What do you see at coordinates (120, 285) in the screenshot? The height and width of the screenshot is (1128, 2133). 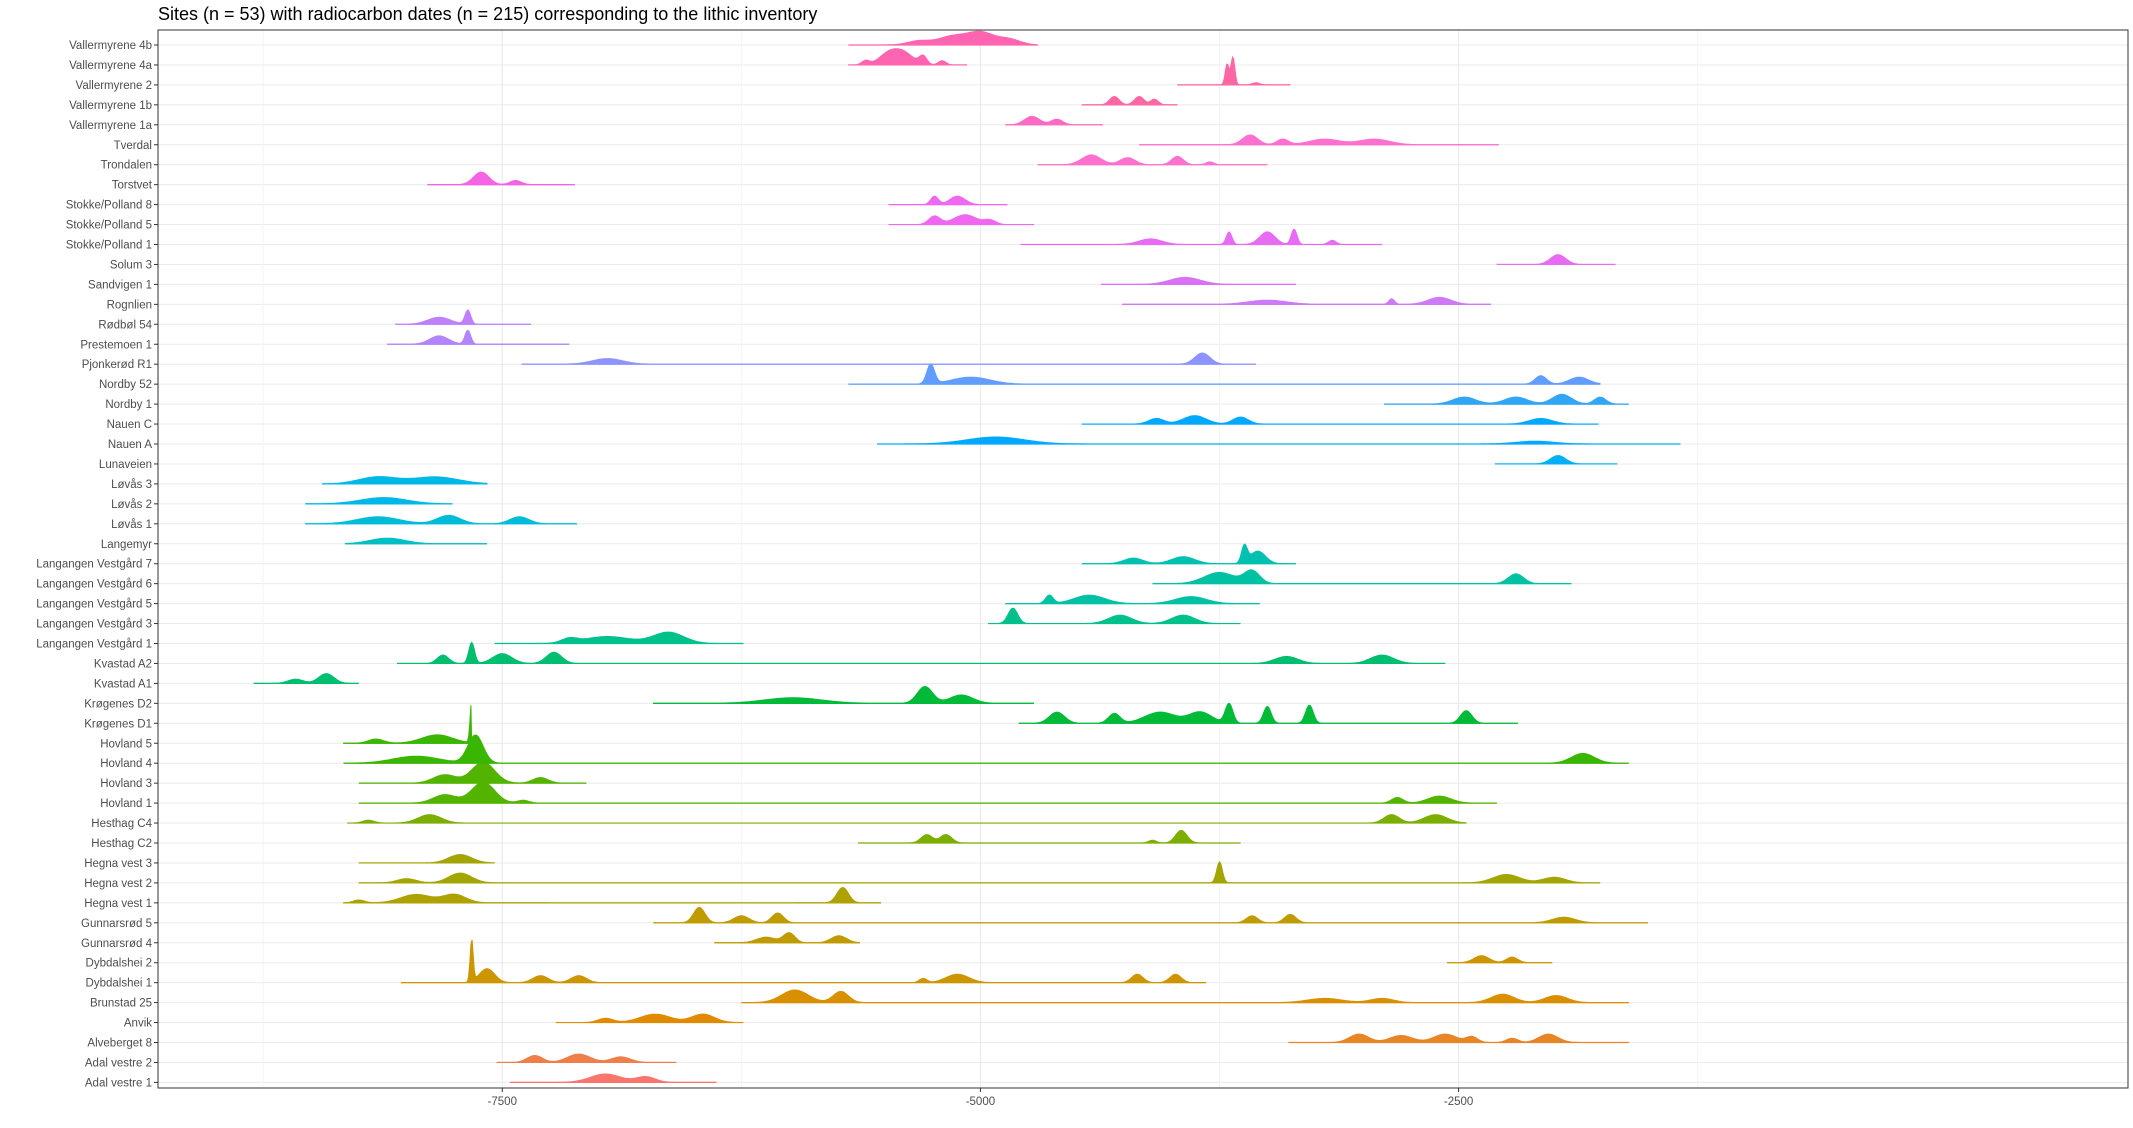 I see `y-tick-label: Sandvigen 1` at bounding box center [120, 285].